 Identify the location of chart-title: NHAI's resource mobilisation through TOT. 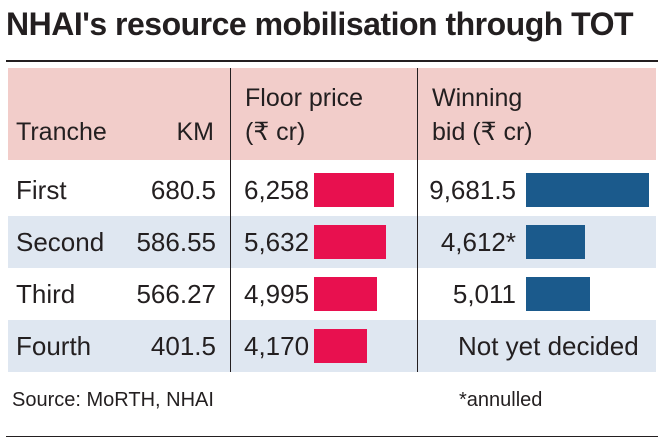
(320, 24).